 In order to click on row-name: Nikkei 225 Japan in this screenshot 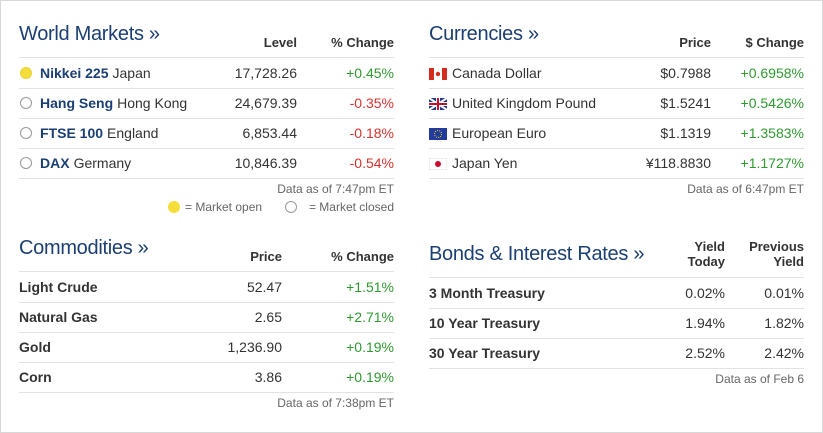, I will do `click(95, 73)`.